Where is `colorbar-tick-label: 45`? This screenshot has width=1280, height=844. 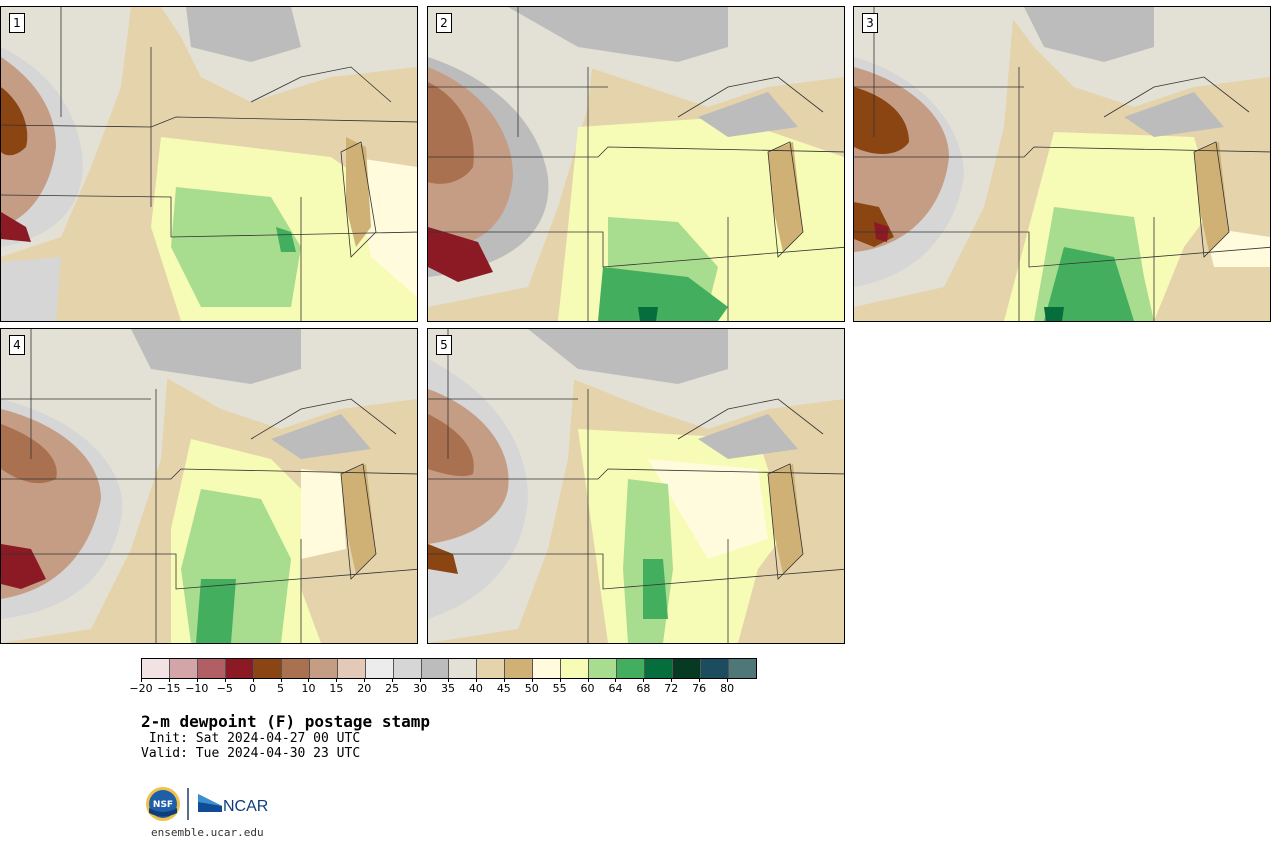
colorbar-tick-label: 45 is located at coordinates (503, 688).